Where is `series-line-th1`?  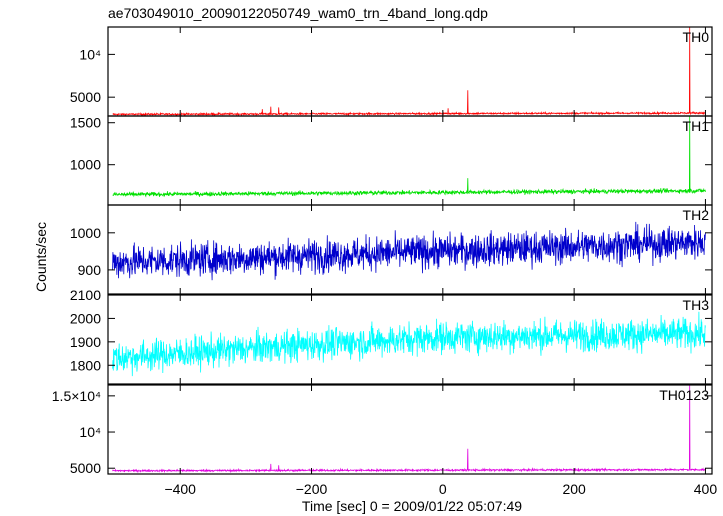 series-line-th1 is located at coordinates (409, 157).